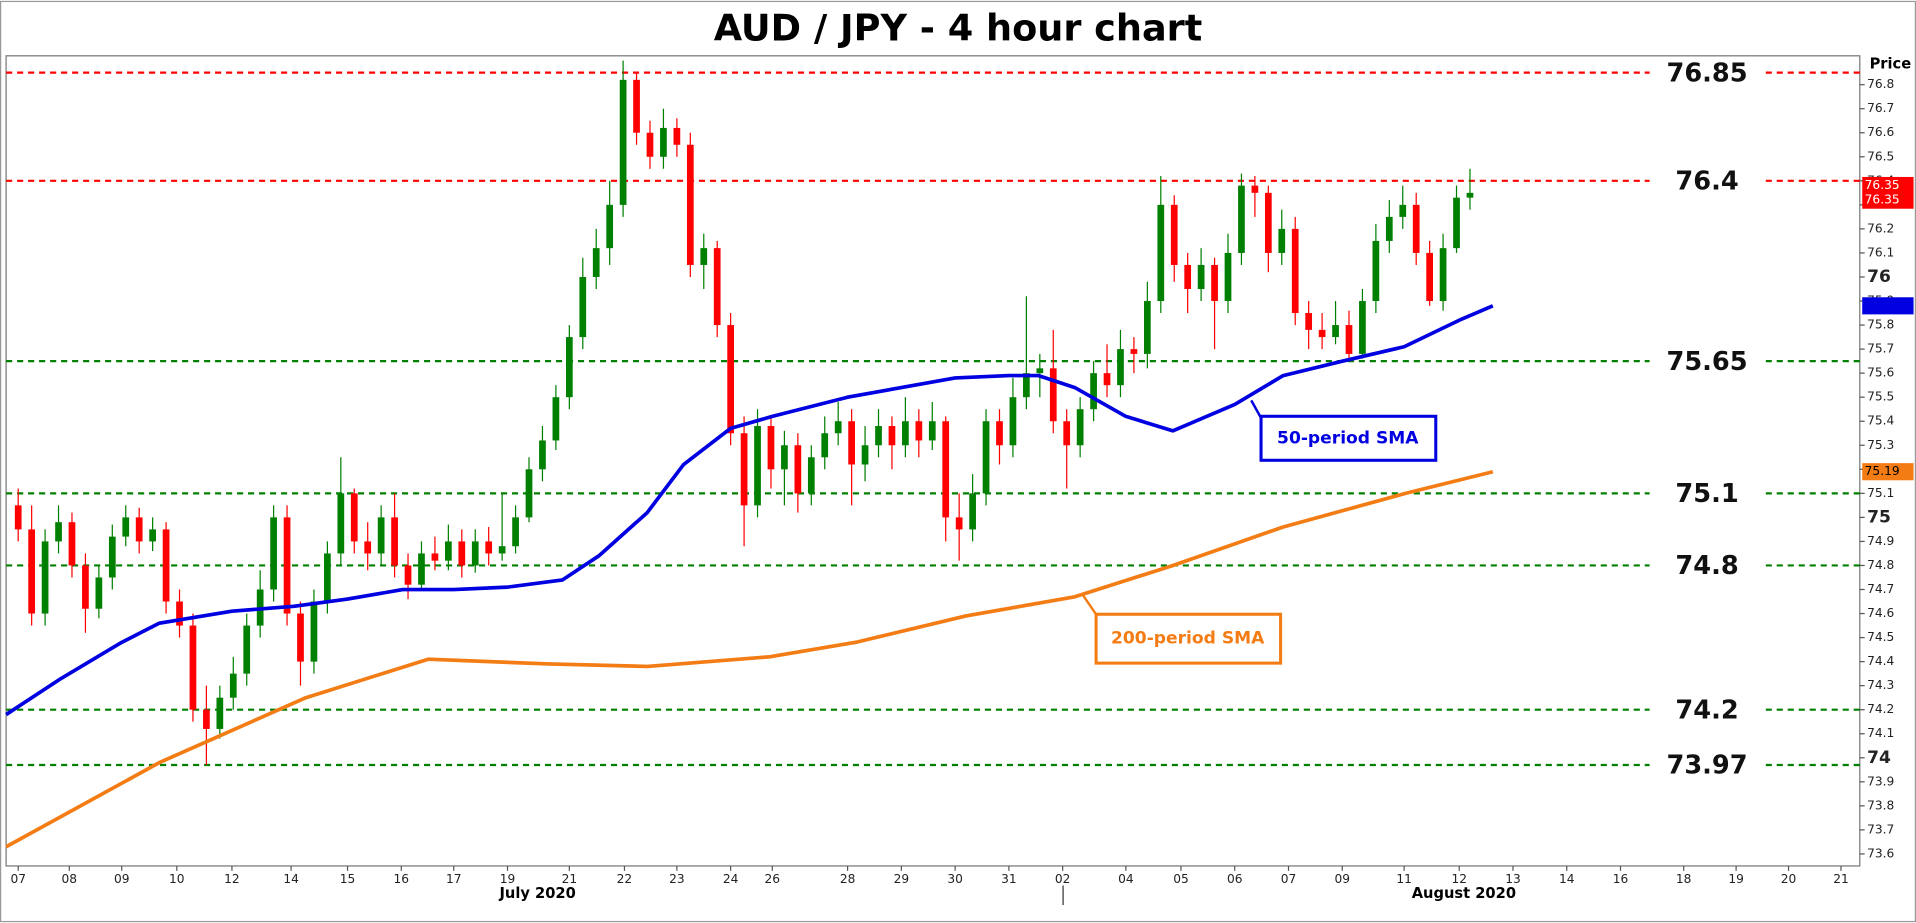 The height and width of the screenshot is (923, 1916). What do you see at coordinates (177, 879) in the screenshot?
I see `x-tick-label: 10` at bounding box center [177, 879].